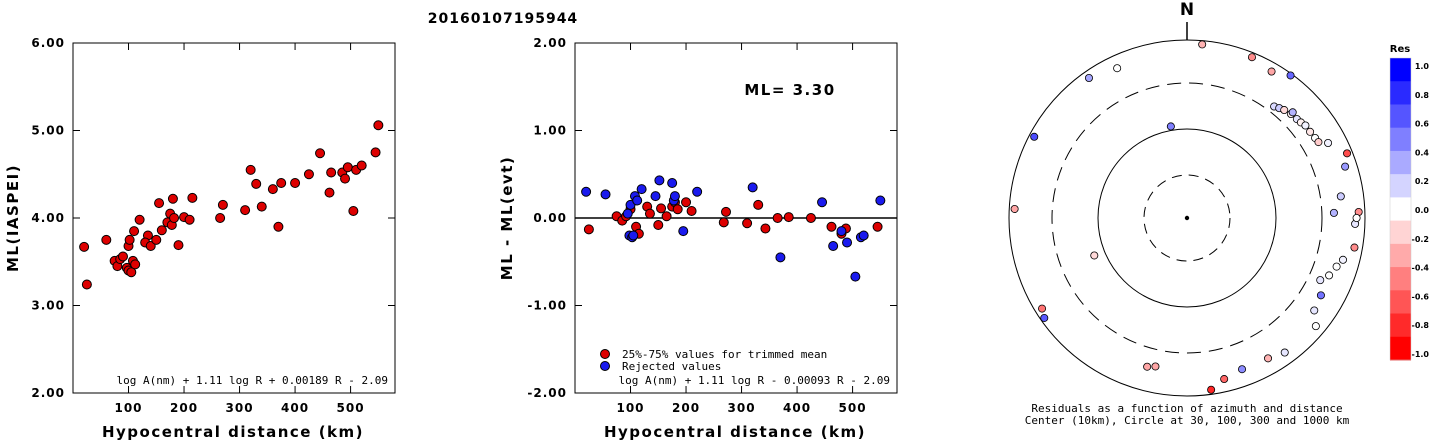  I want to click on epicenter-marker, so click(1187, 218).